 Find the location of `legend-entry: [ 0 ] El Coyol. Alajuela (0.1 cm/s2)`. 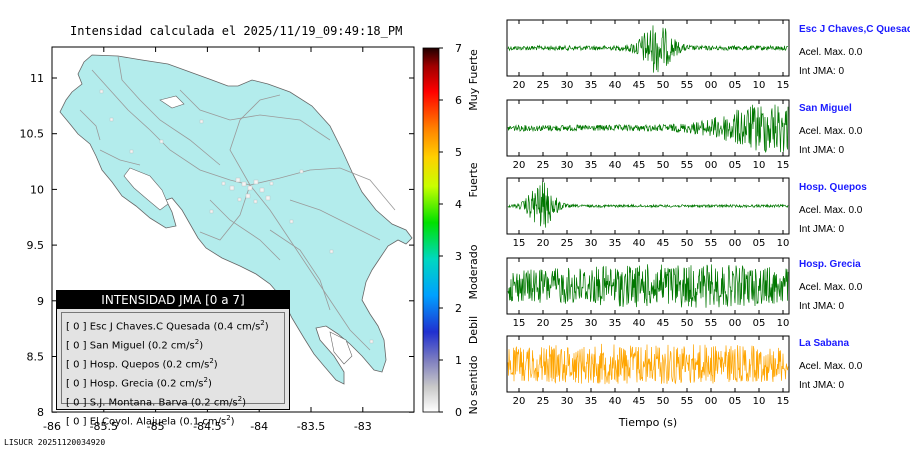

legend-entry: [ 0 ] El Coyol. Alajuela (0.1 cm/s2) is located at coordinates (173, 420).